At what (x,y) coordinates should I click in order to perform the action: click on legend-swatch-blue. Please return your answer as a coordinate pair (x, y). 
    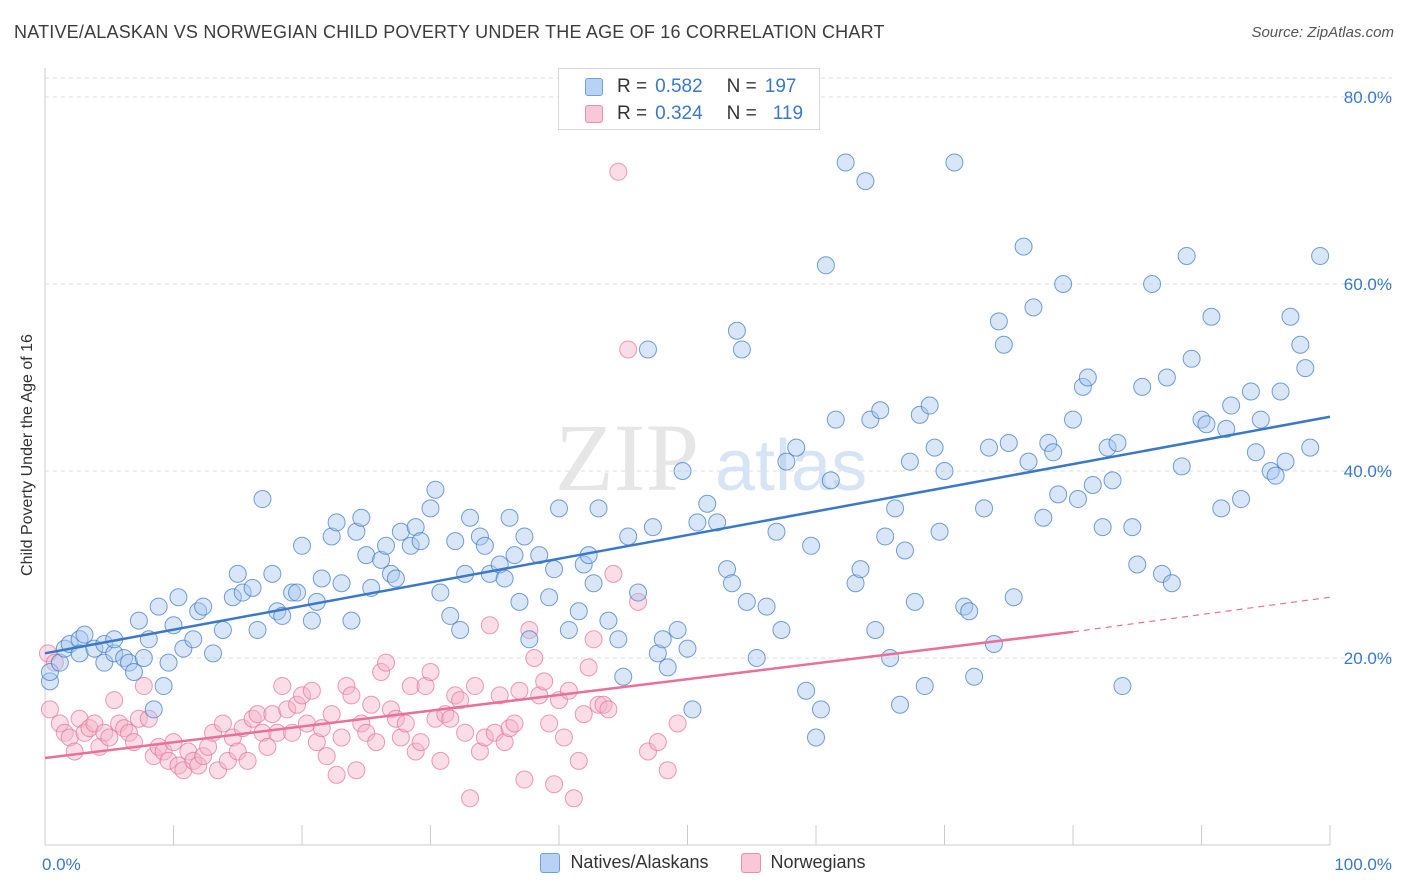
    Looking at the image, I should click on (550, 862).